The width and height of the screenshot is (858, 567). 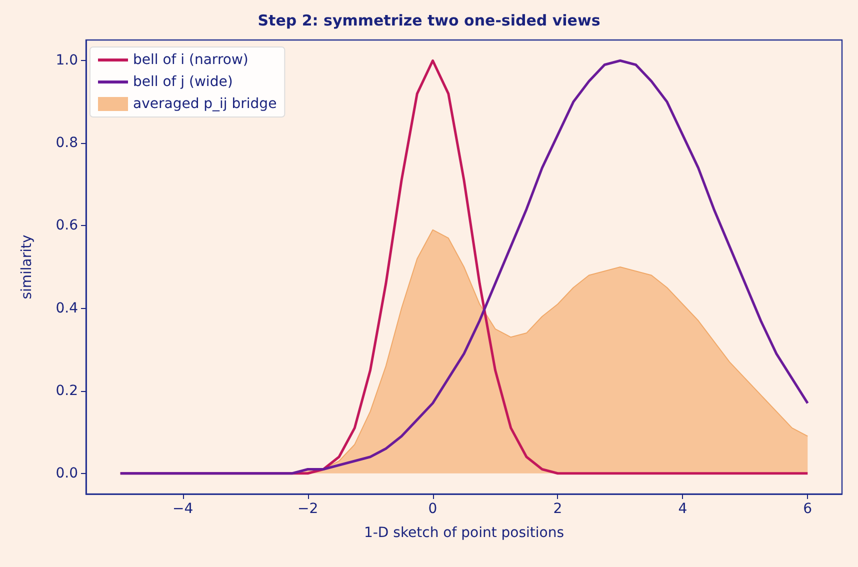 I want to click on y-tick-label: 0.2, so click(x=67, y=390).